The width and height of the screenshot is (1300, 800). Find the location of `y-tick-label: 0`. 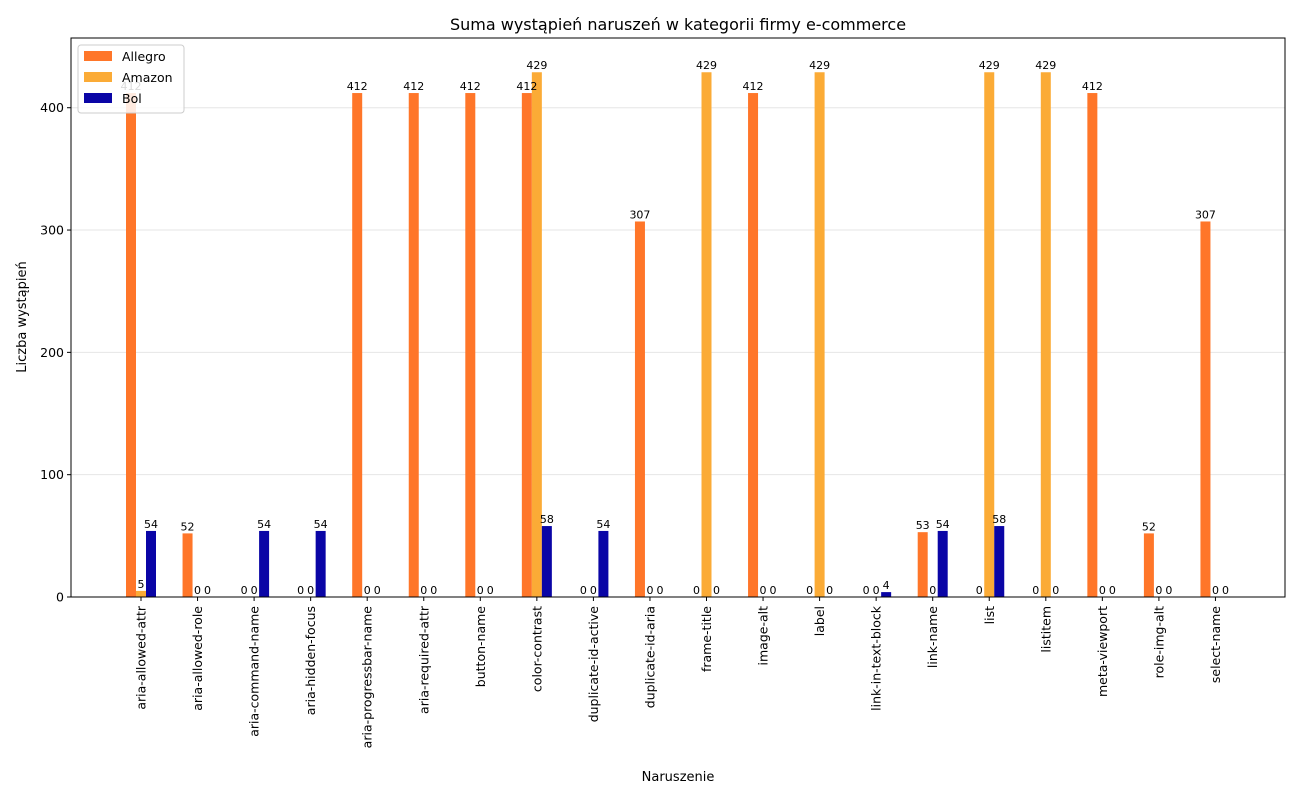

y-tick-label: 0 is located at coordinates (60, 597).